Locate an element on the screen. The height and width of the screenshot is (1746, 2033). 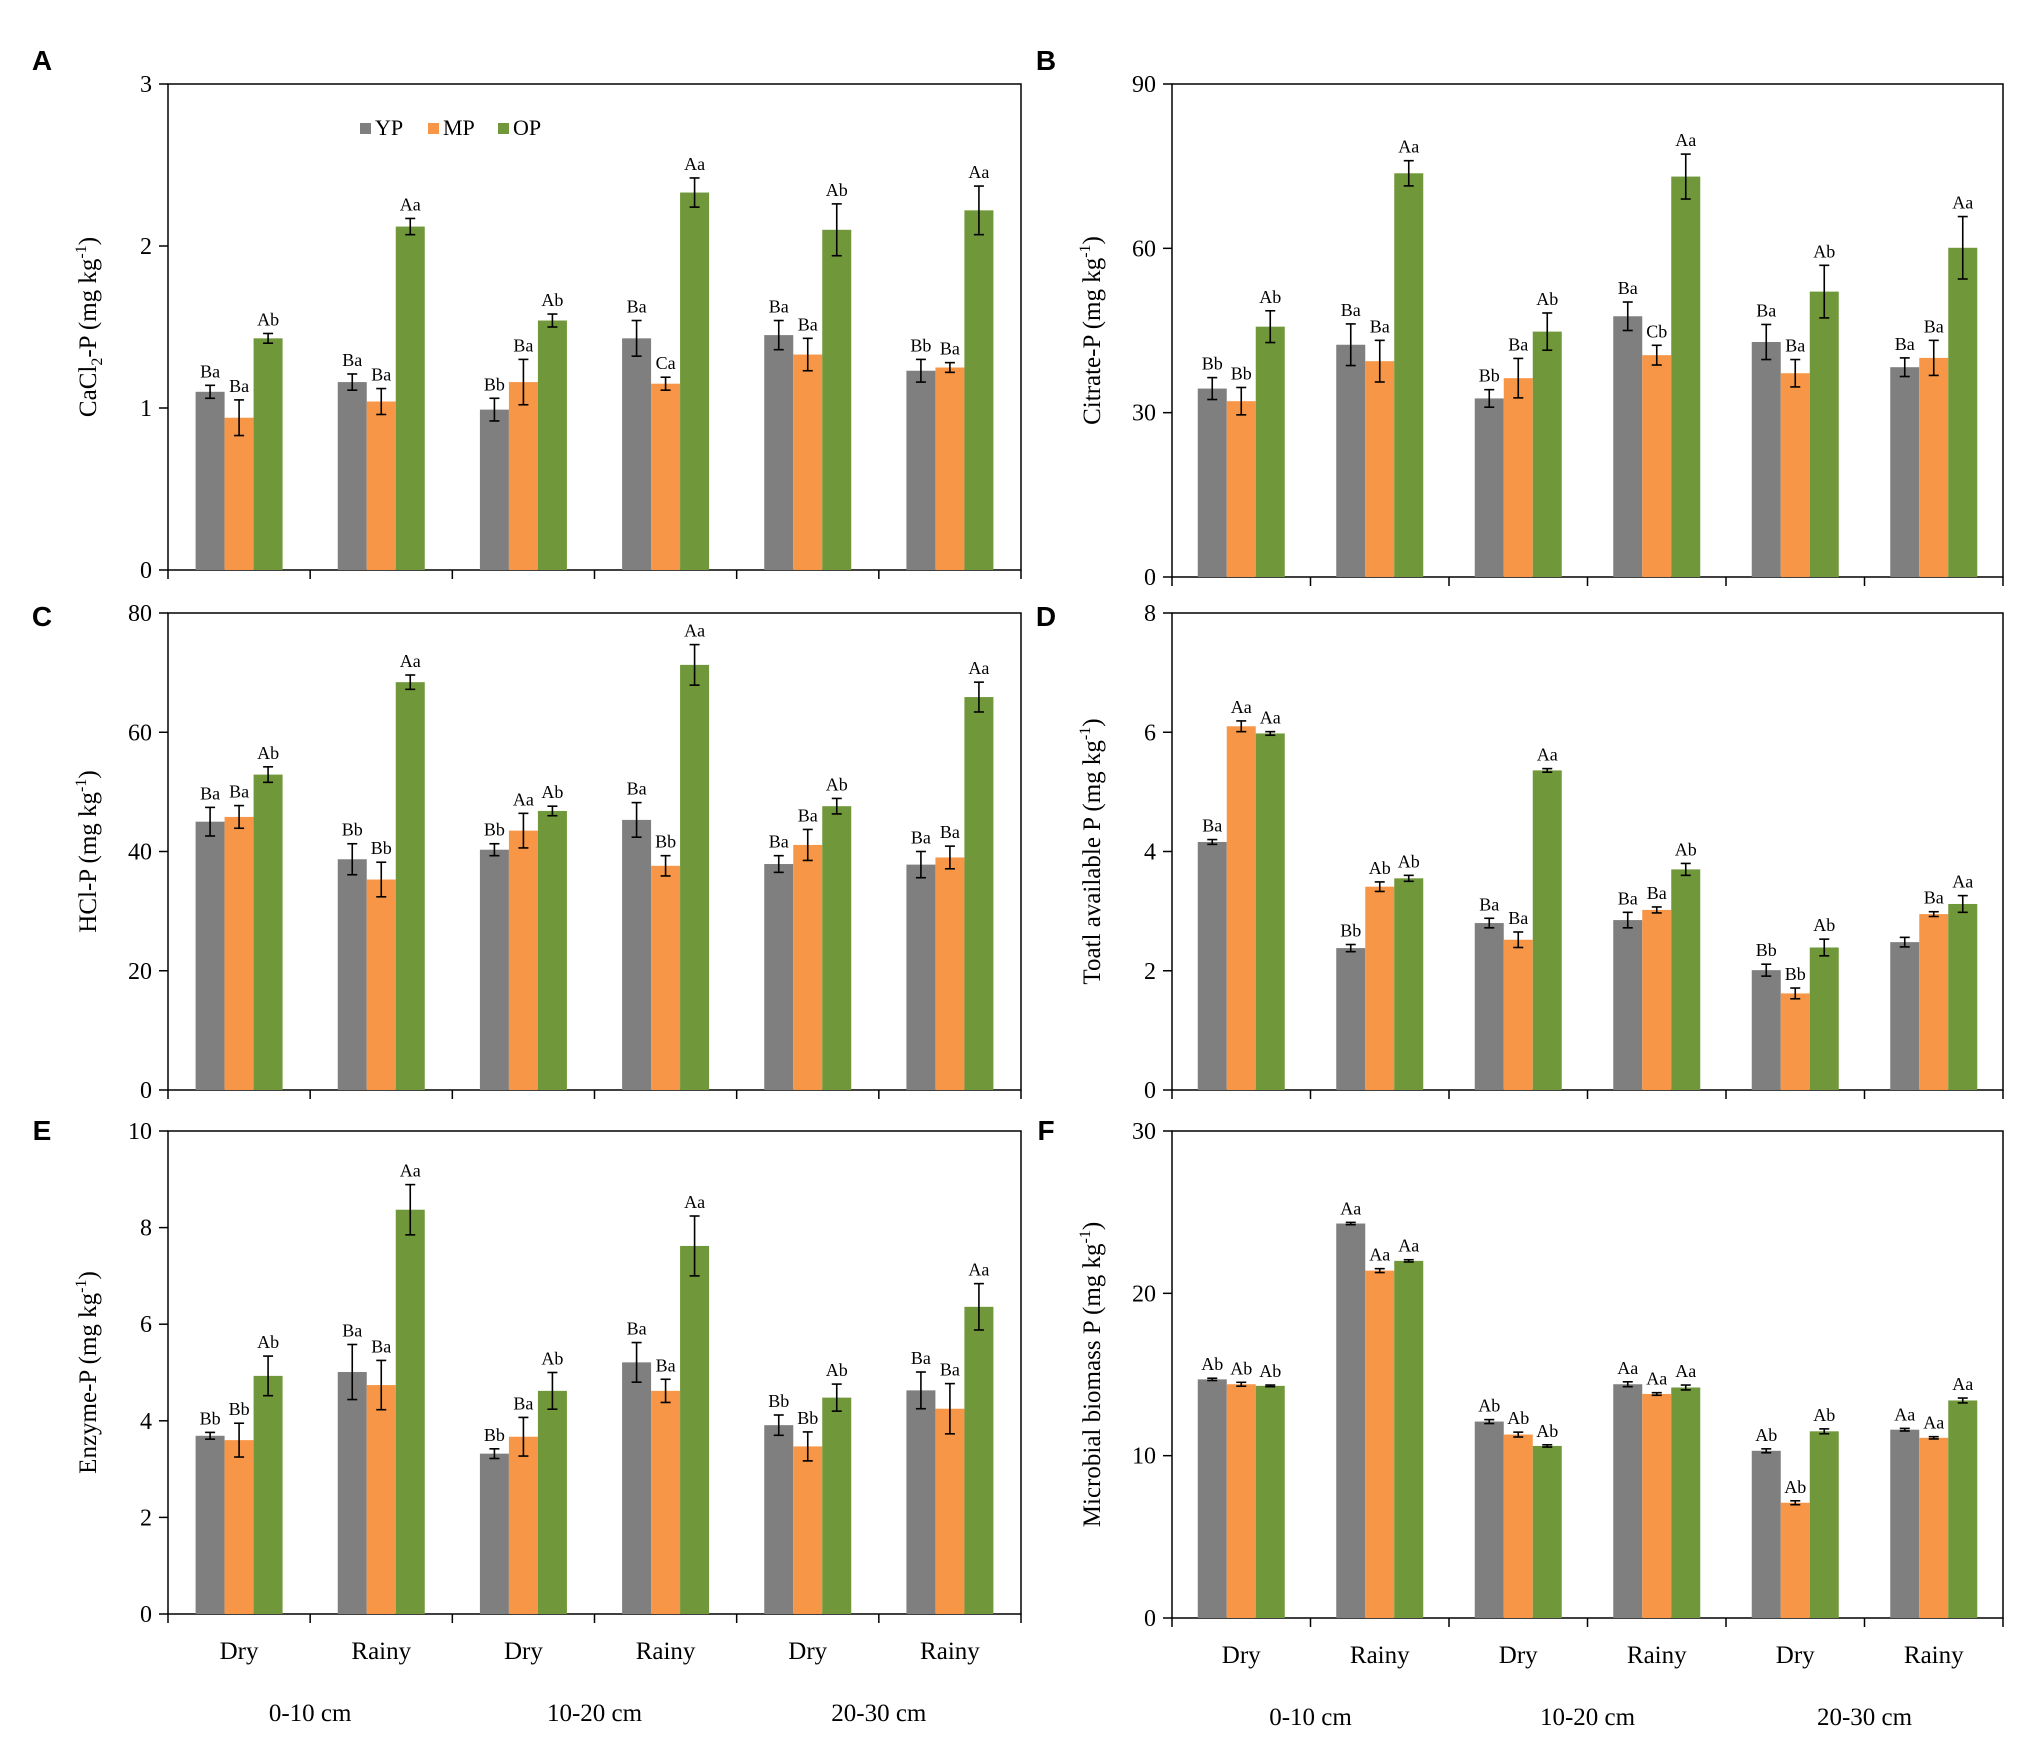
significance-label: Ca is located at coordinates (666, 363).